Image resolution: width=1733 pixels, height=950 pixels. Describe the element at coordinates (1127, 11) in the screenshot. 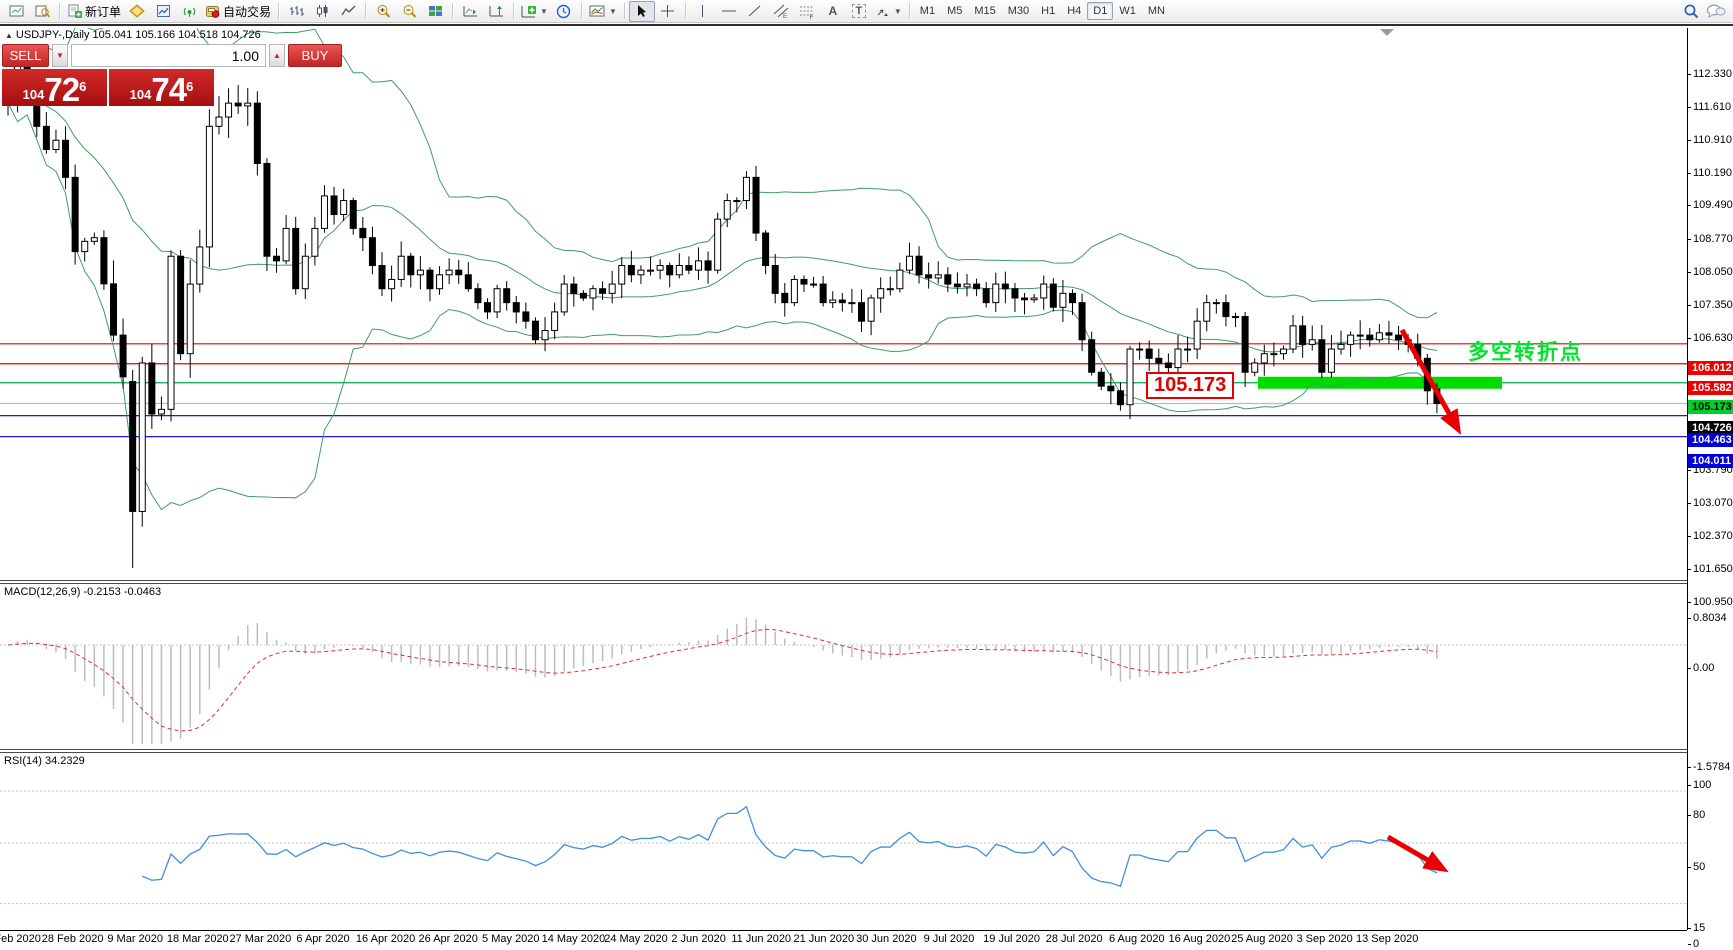

I see `timeframe-w1: W1` at that location.